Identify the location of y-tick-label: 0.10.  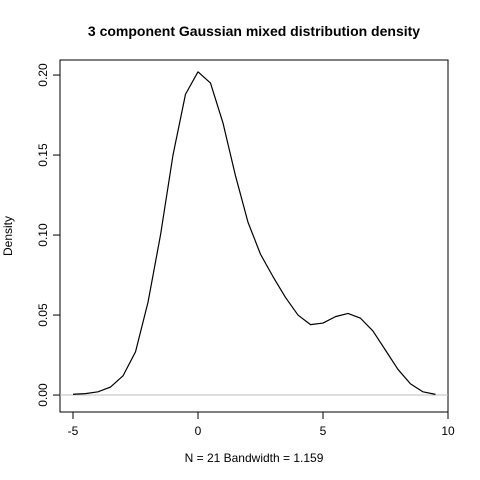
(43, 235).